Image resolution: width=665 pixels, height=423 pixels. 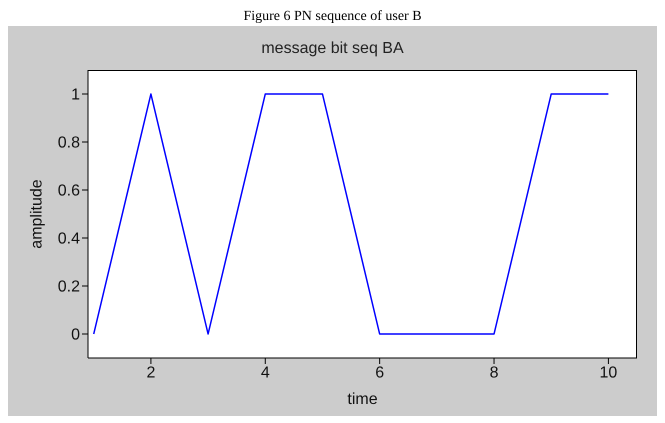 What do you see at coordinates (332, 17) in the screenshot?
I see `caption: Figure 6 PN sequence of user B` at bounding box center [332, 17].